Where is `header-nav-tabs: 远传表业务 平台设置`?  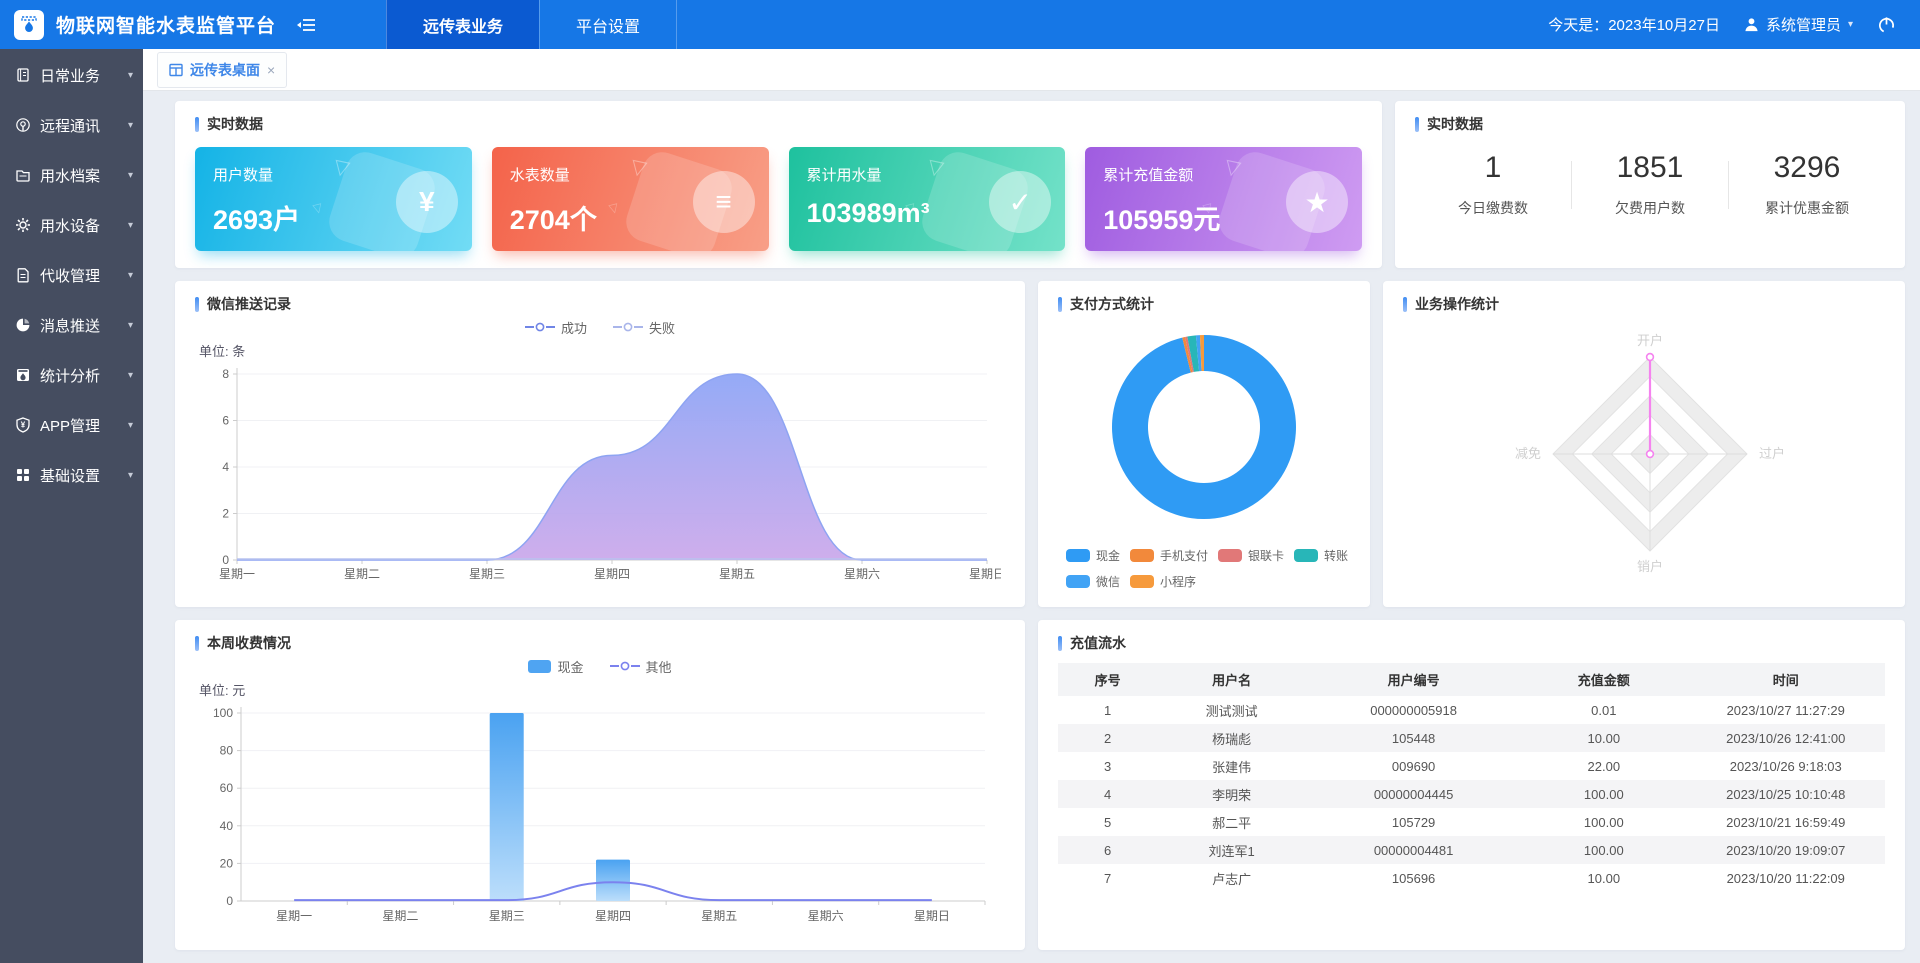
header-nav-tabs: 远传表业务 平台设置 is located at coordinates (532, 24).